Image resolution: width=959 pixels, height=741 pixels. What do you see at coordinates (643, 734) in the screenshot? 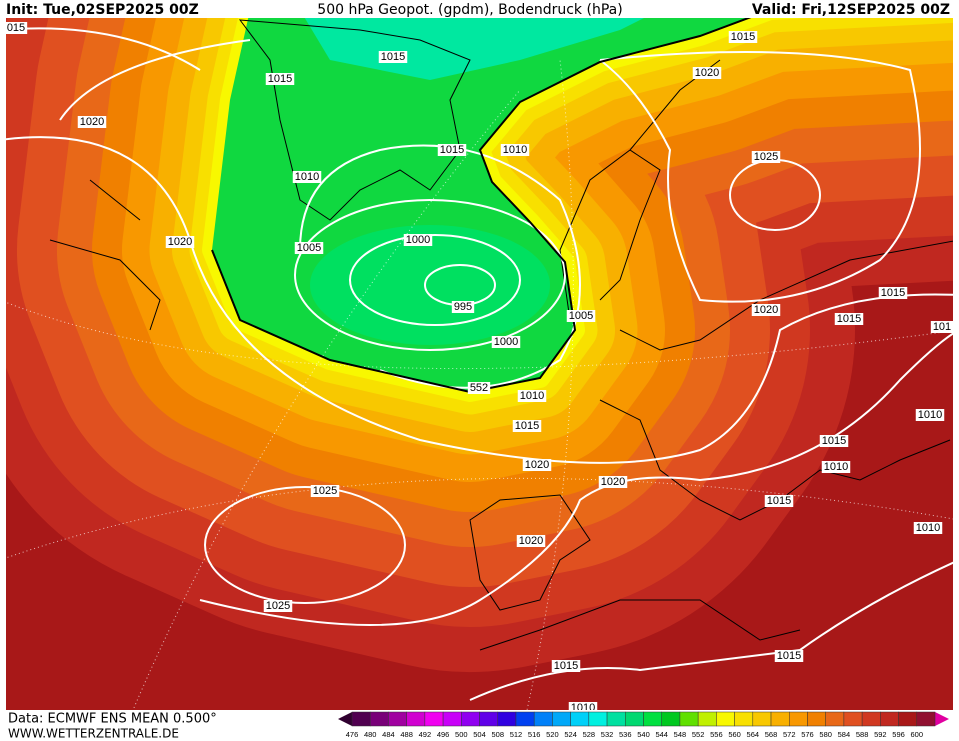
I see `colorbar-label: 540` at bounding box center [643, 734].